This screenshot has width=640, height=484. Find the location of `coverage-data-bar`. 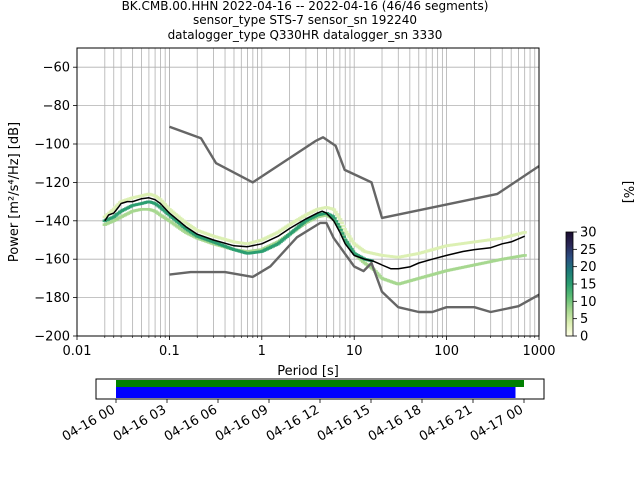

coverage-data-bar is located at coordinates (320, 383).